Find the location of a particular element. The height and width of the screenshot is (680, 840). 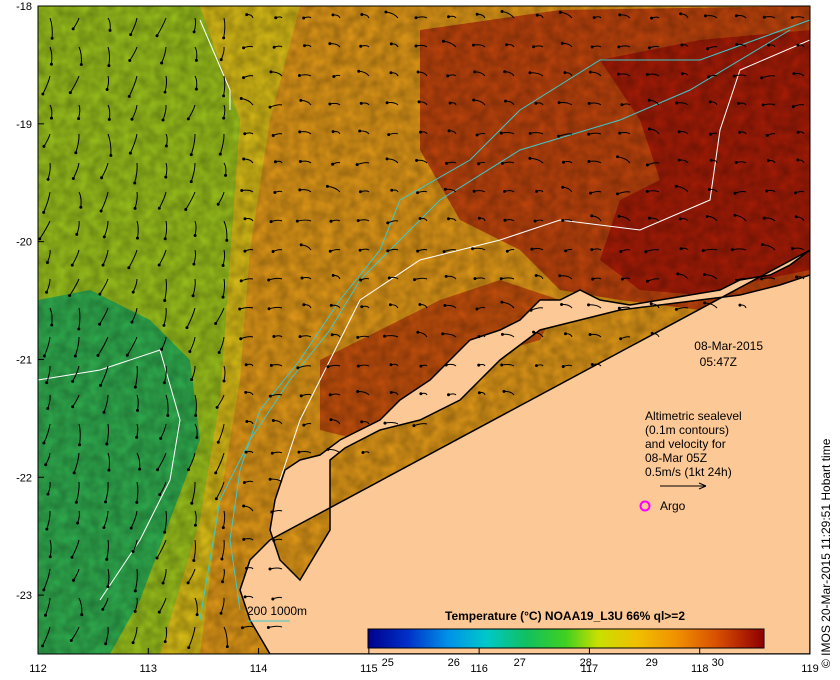

lon-tick-label: 113 is located at coordinates (149, 669).